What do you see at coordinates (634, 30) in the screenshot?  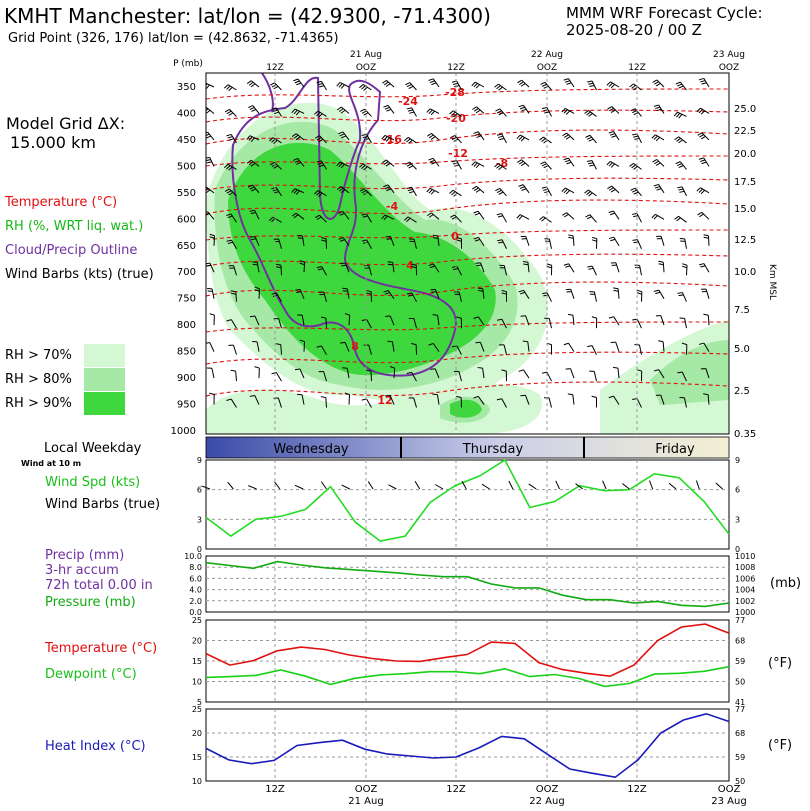 I see `forecast-cycle: 2025-08-20 / 00 Z` at bounding box center [634, 30].